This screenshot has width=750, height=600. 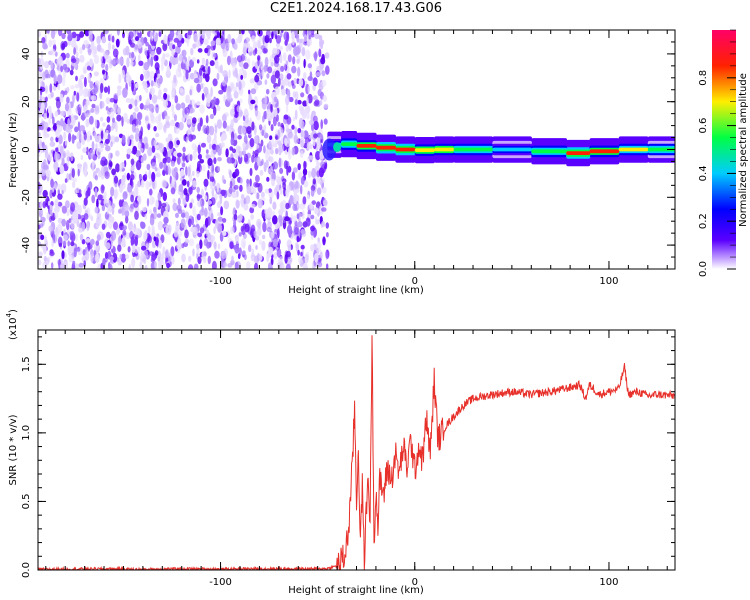 I want to click on colorbar-tick-label: 0.4, so click(x=703, y=173).